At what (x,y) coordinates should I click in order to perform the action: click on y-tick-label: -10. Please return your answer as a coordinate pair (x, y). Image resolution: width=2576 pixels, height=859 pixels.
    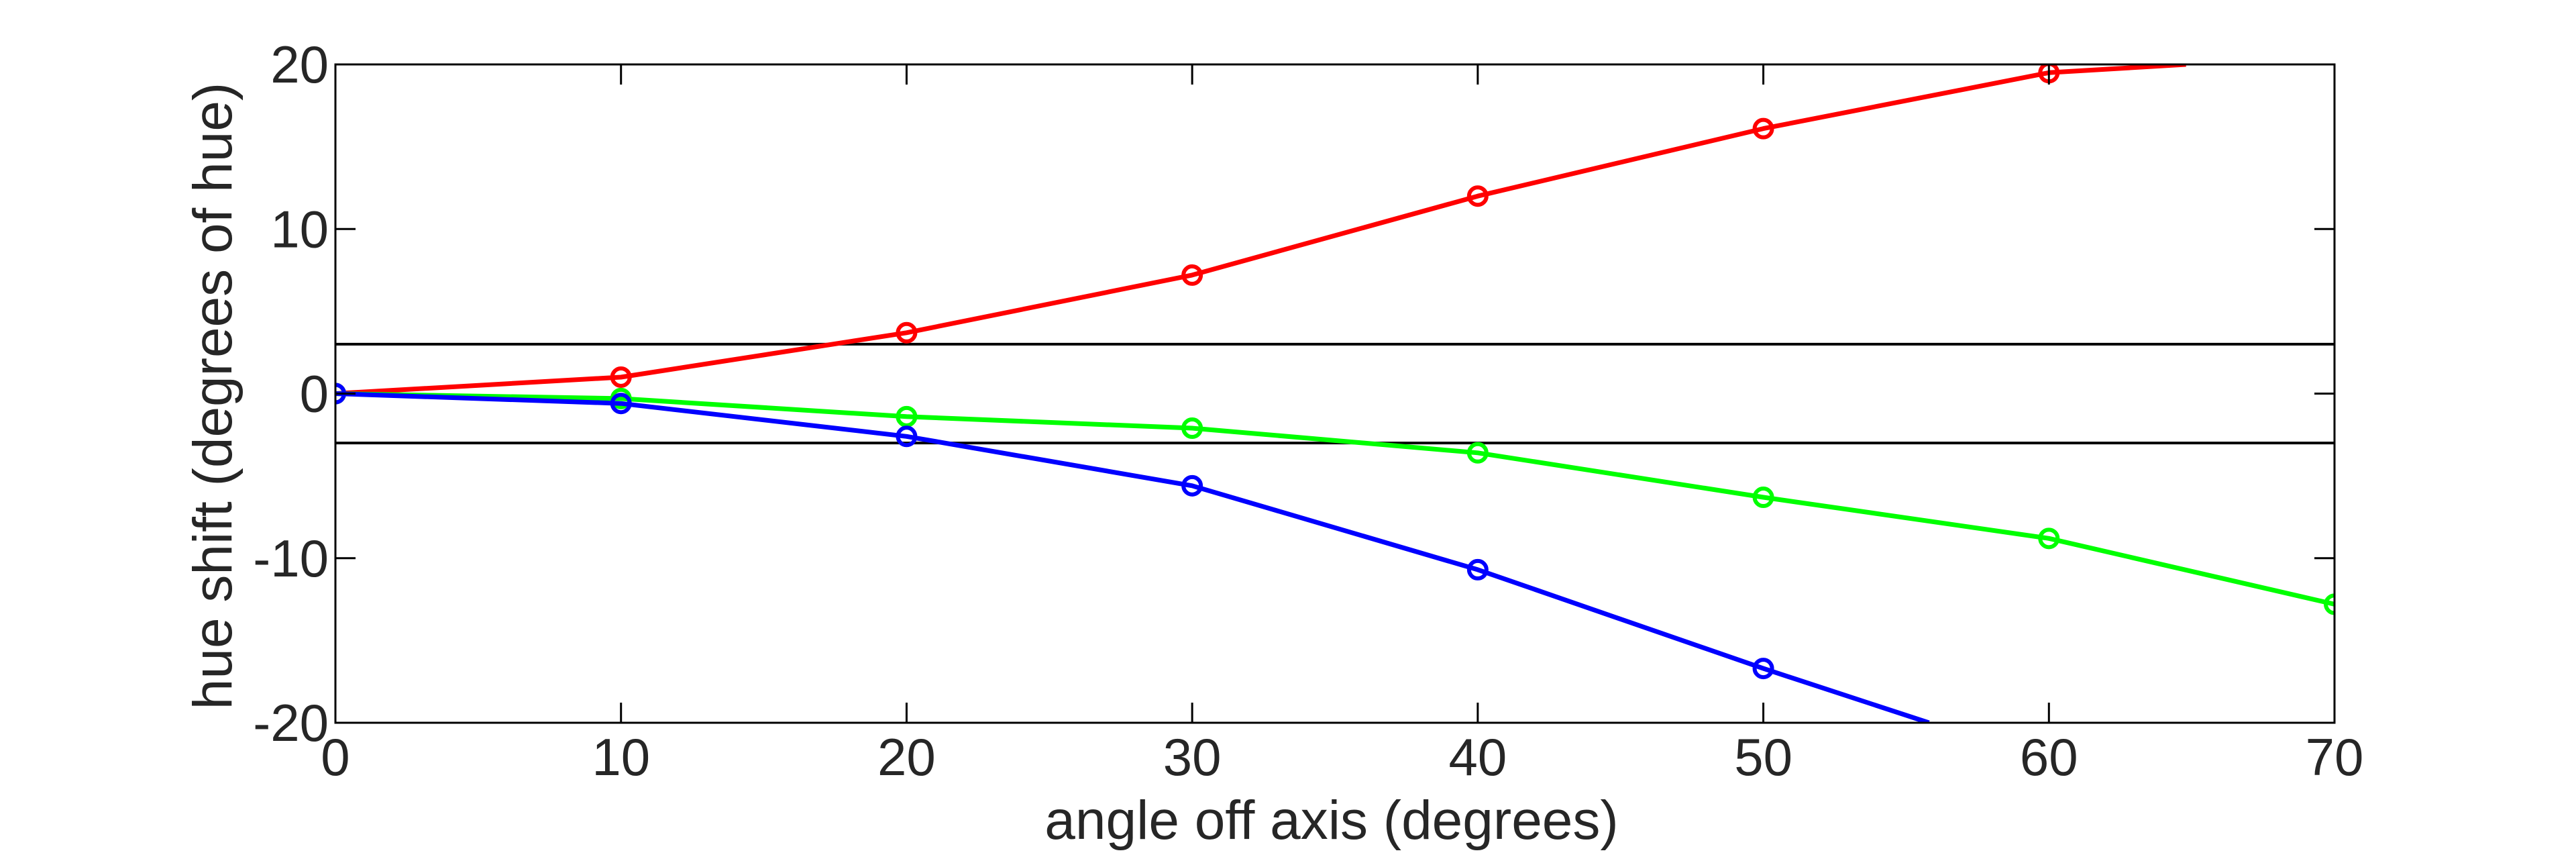
    Looking at the image, I should click on (291, 558).